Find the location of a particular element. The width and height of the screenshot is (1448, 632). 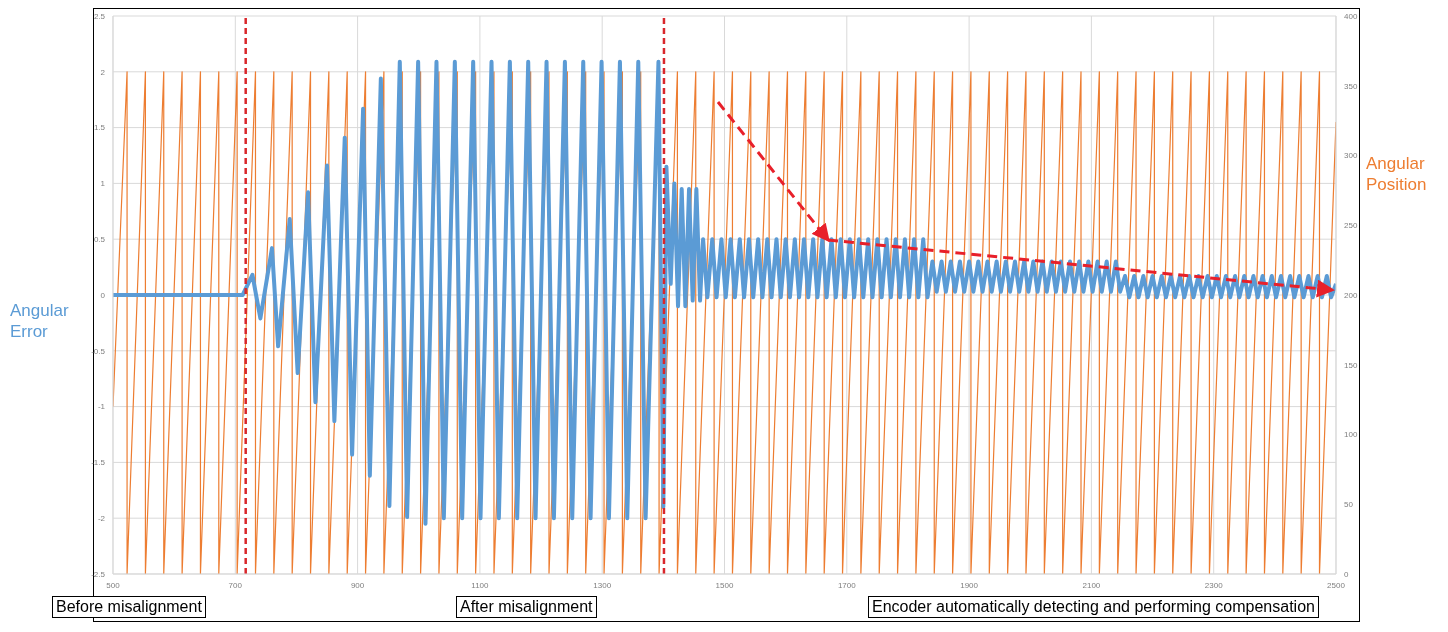

y-tick-label: 1 is located at coordinates (103, 184).